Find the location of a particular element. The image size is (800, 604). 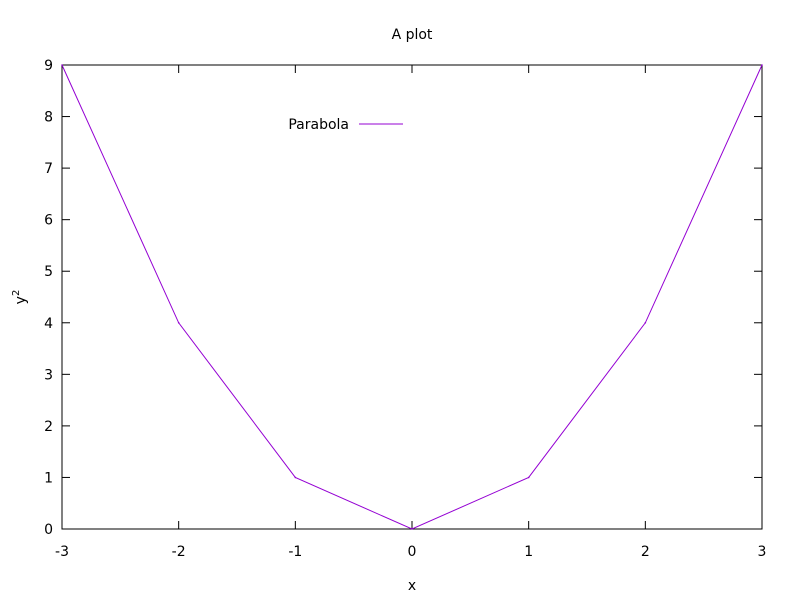

y-tick-label: 3 is located at coordinates (48, 375).